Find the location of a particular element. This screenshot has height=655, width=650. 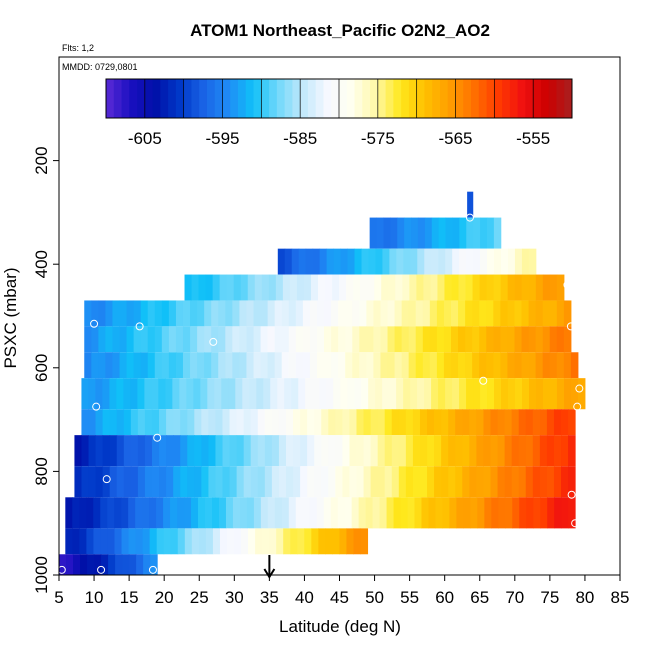

flights-label: Flts: 1,2 is located at coordinates (78, 48).